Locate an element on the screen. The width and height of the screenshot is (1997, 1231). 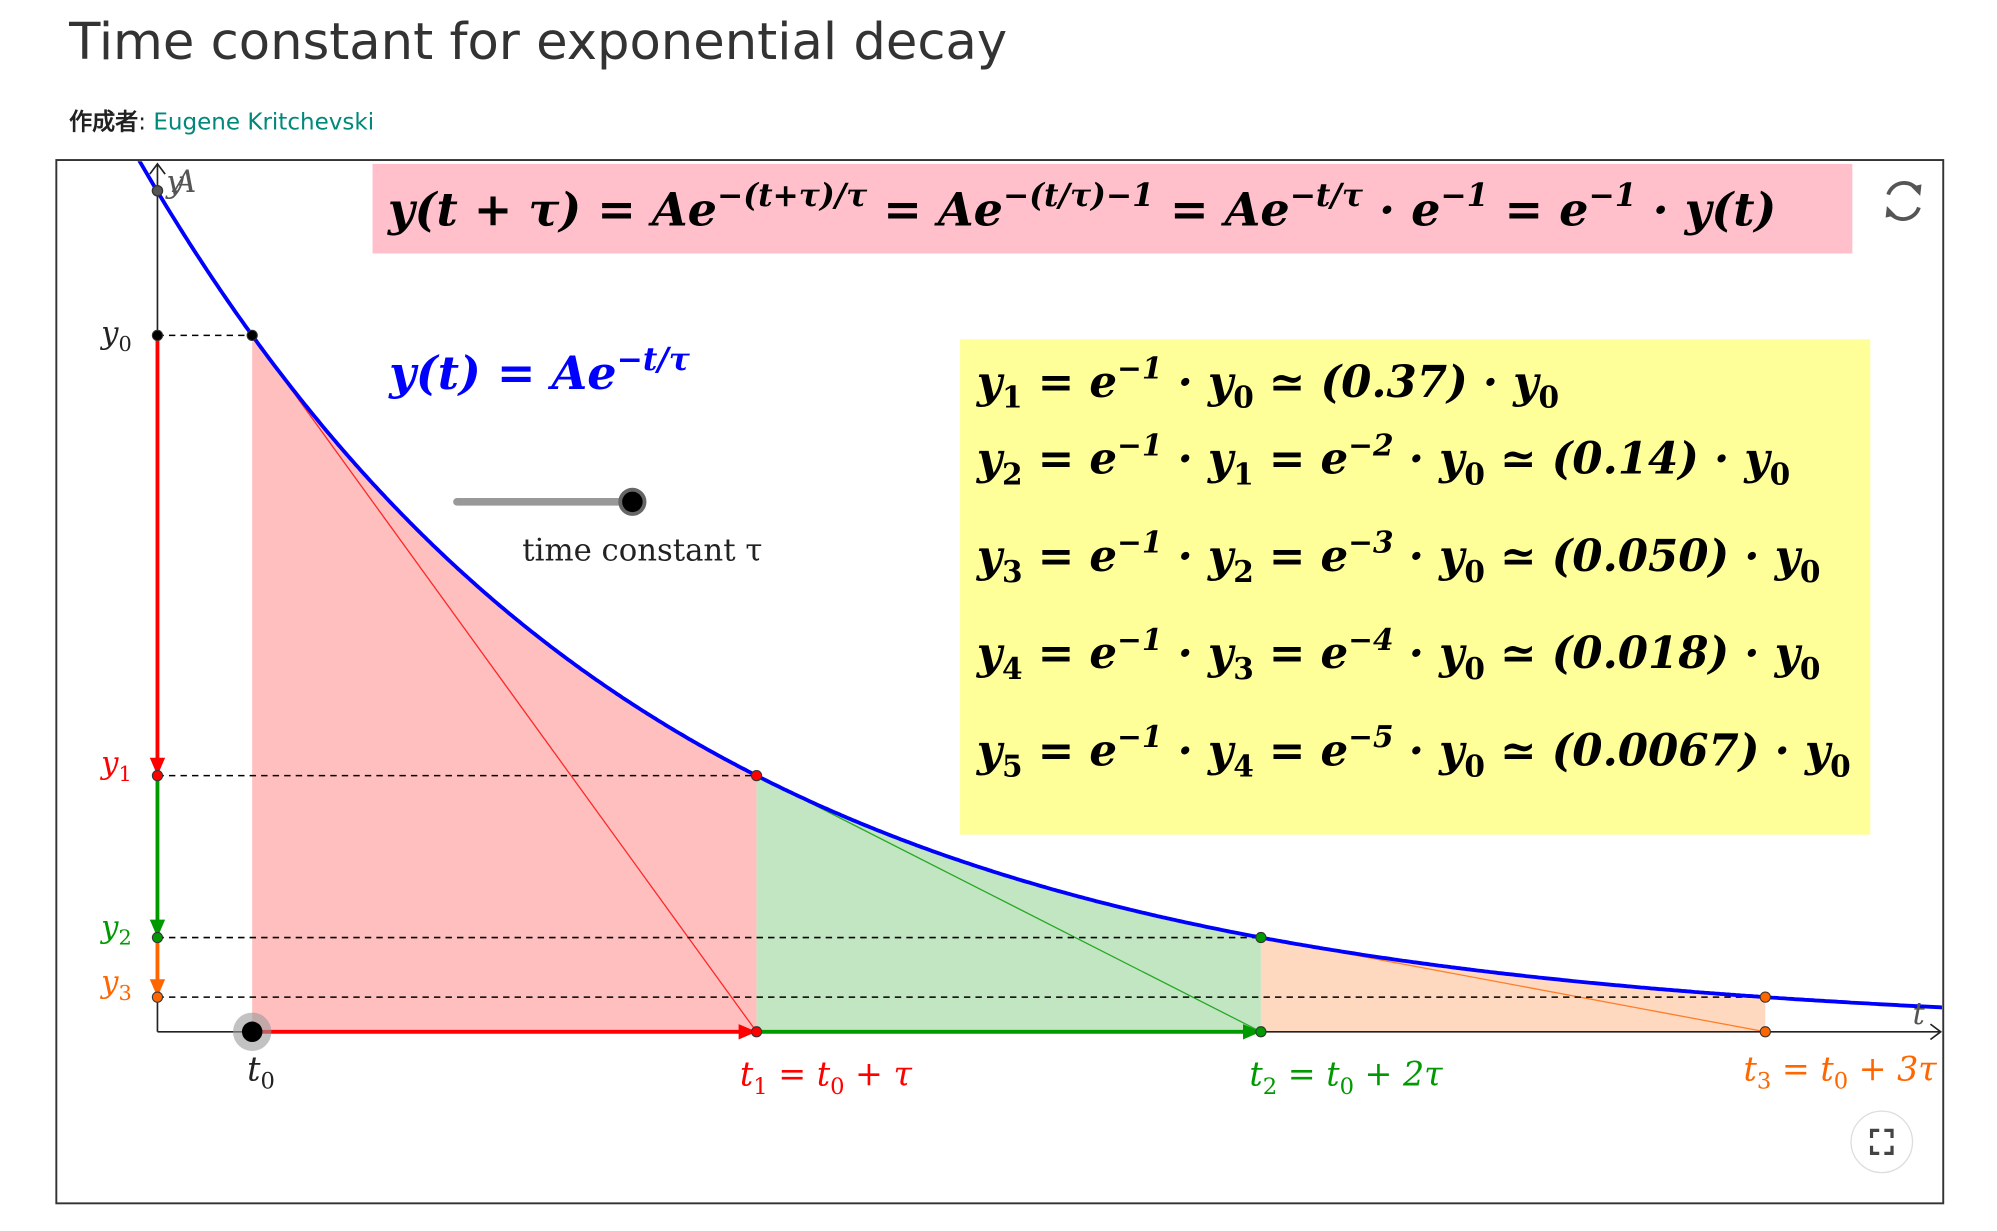
t-value-label: t0 is located at coordinates (261, 1071).